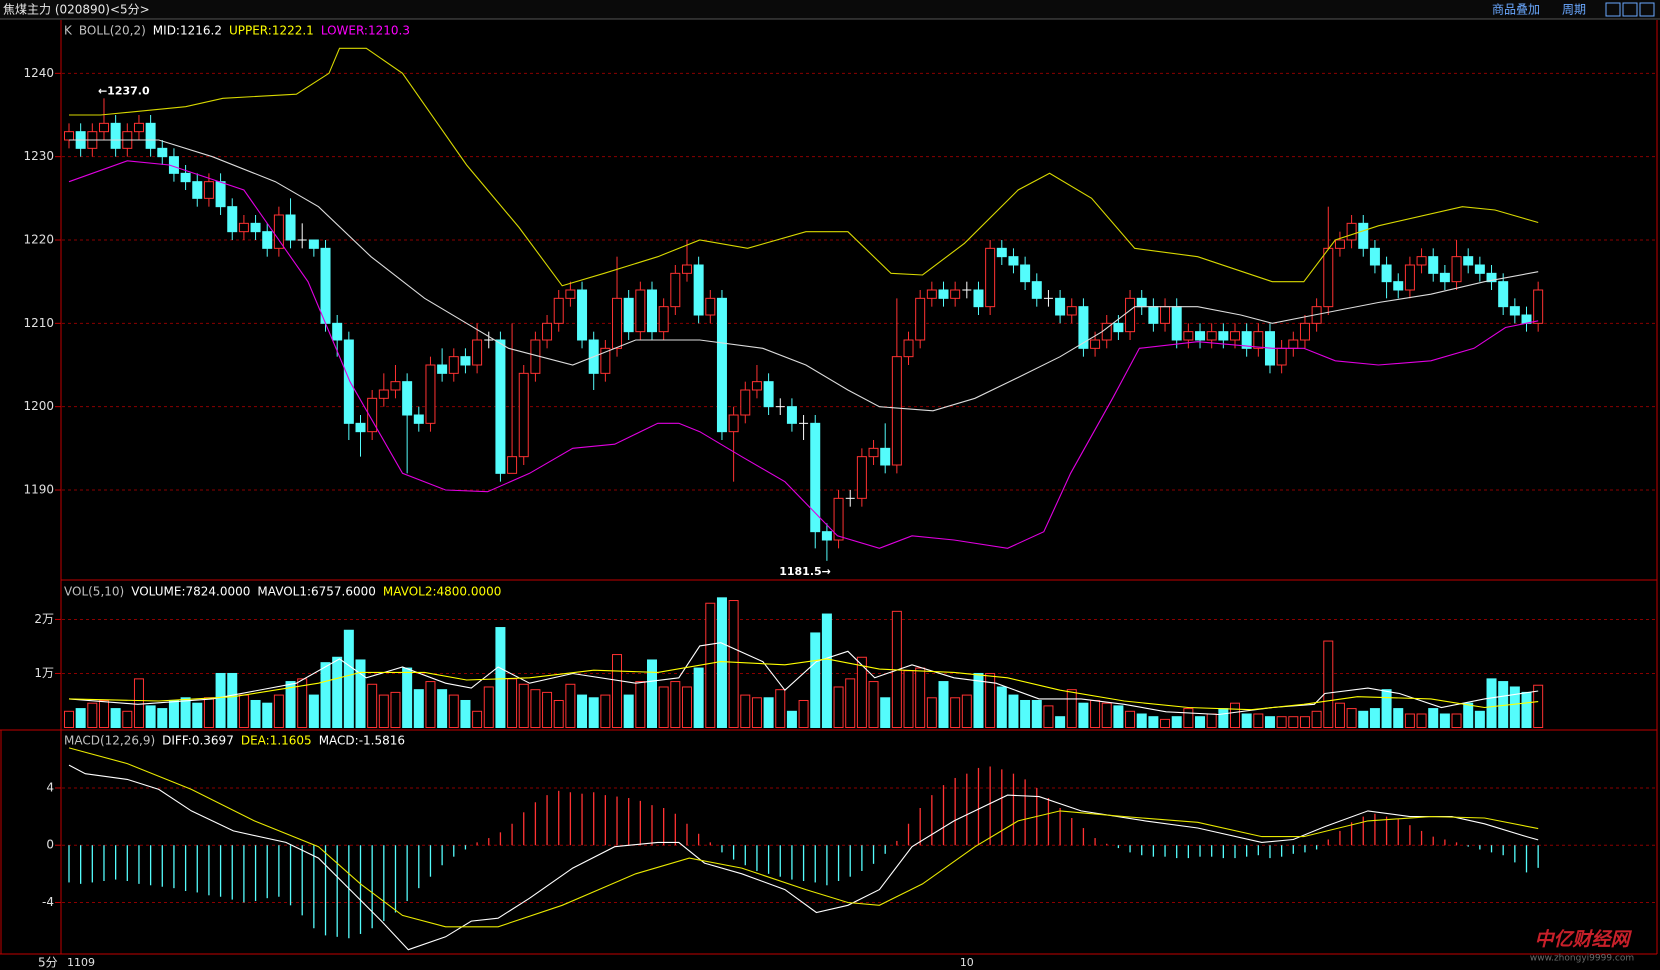 This screenshot has width=1660, height=970. What do you see at coordinates (803, 684) in the screenshot?
I see `indicator-line` at bounding box center [803, 684].